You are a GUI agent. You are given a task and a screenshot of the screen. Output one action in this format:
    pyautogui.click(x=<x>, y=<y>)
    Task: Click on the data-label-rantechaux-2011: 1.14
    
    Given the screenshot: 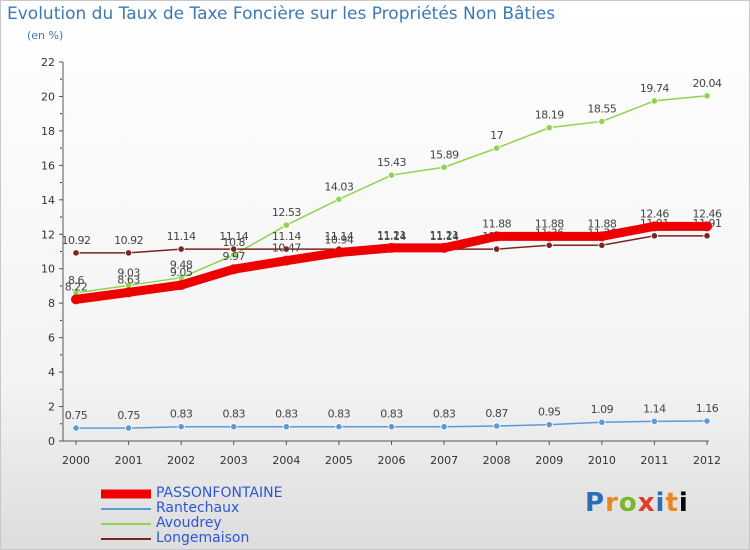 What is the action you would take?
    pyautogui.click(x=654, y=408)
    